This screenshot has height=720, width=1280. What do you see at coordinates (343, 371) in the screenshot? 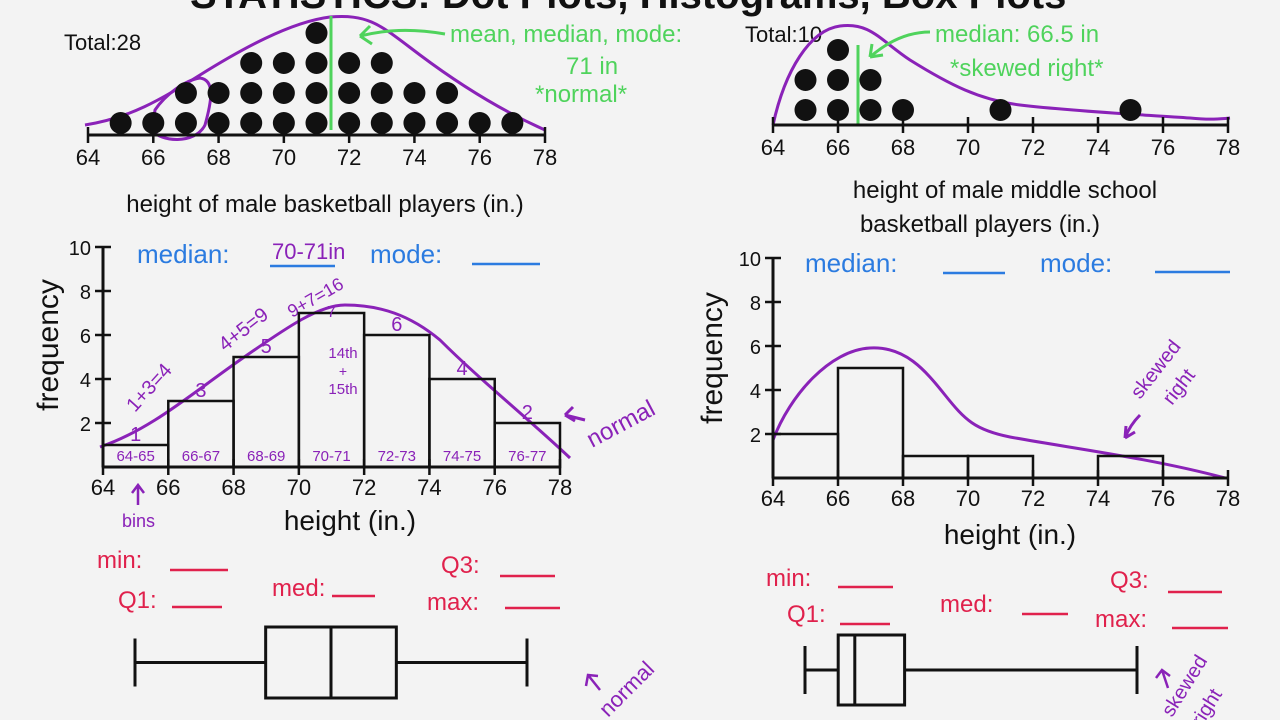
I see `annotation-plus: +` at bounding box center [343, 371].